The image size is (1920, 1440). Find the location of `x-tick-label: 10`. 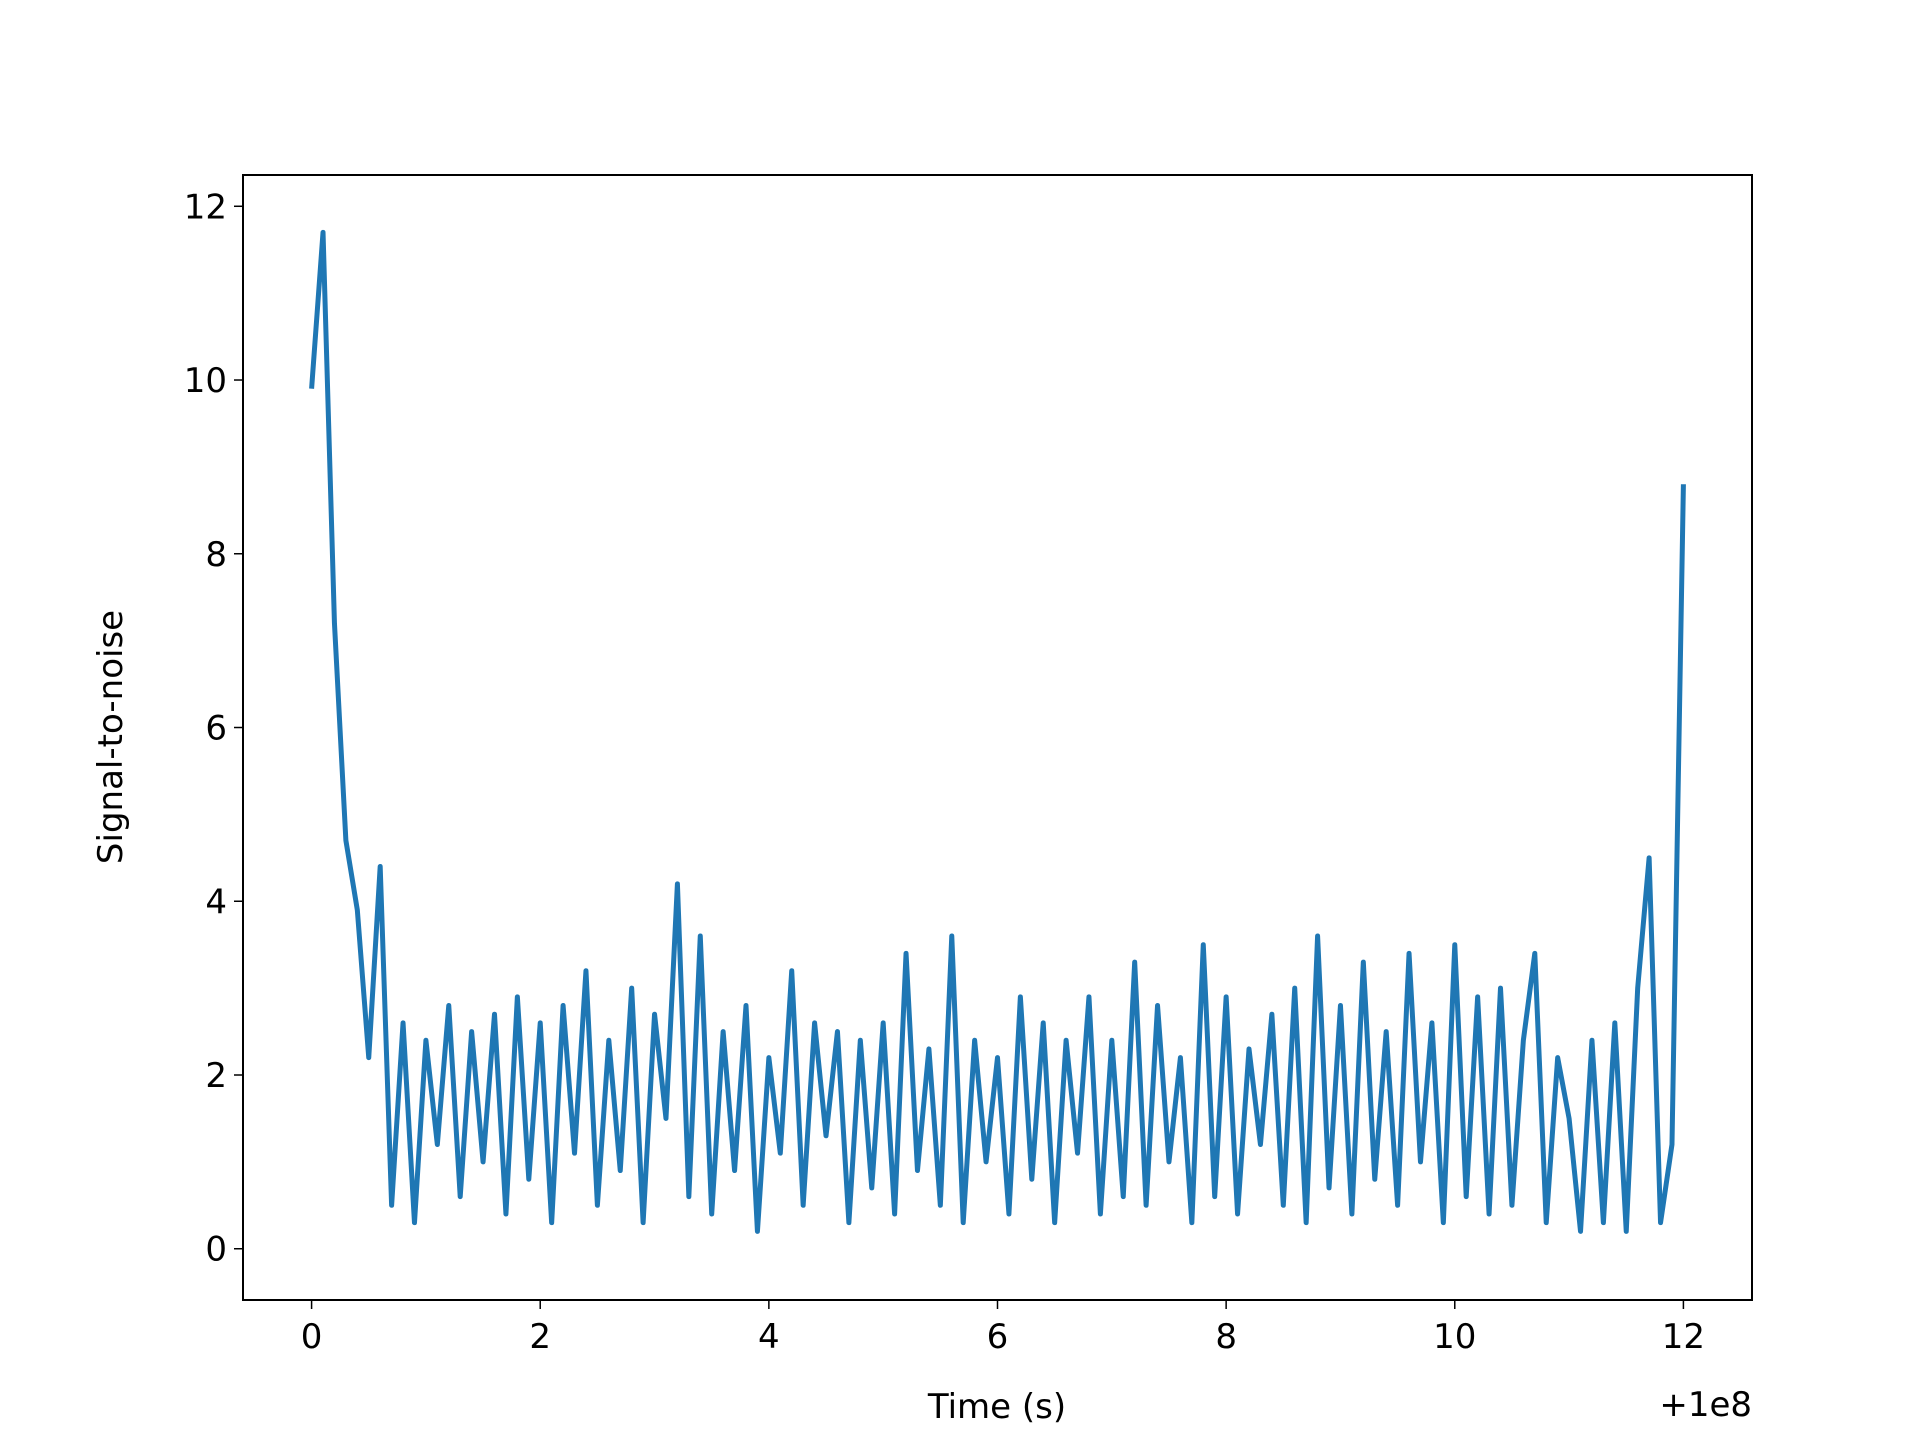

x-tick-label: 10 is located at coordinates (1454, 1337).